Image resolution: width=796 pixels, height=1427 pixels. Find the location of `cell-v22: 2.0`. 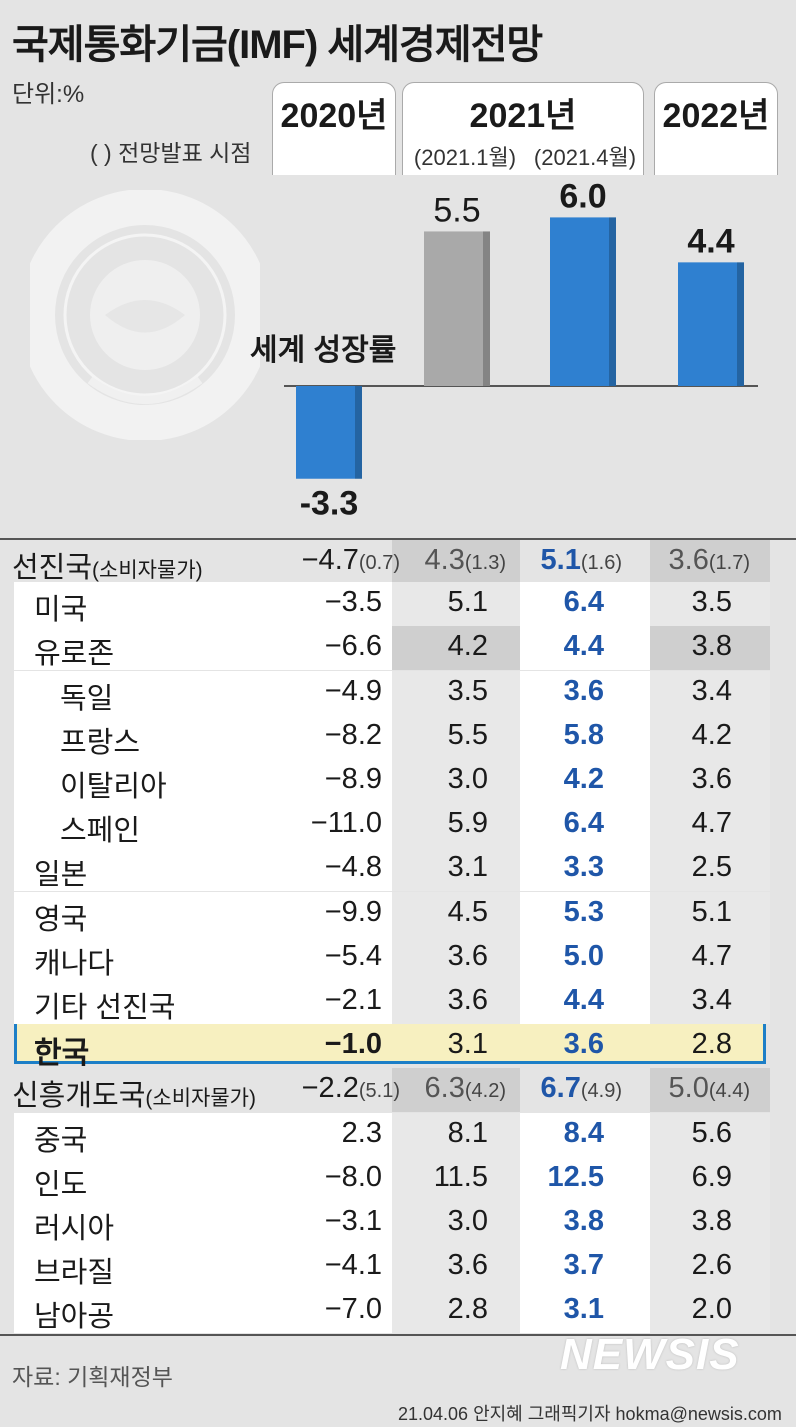

cell-v22: 2.0 is located at coordinates (711, 1309).